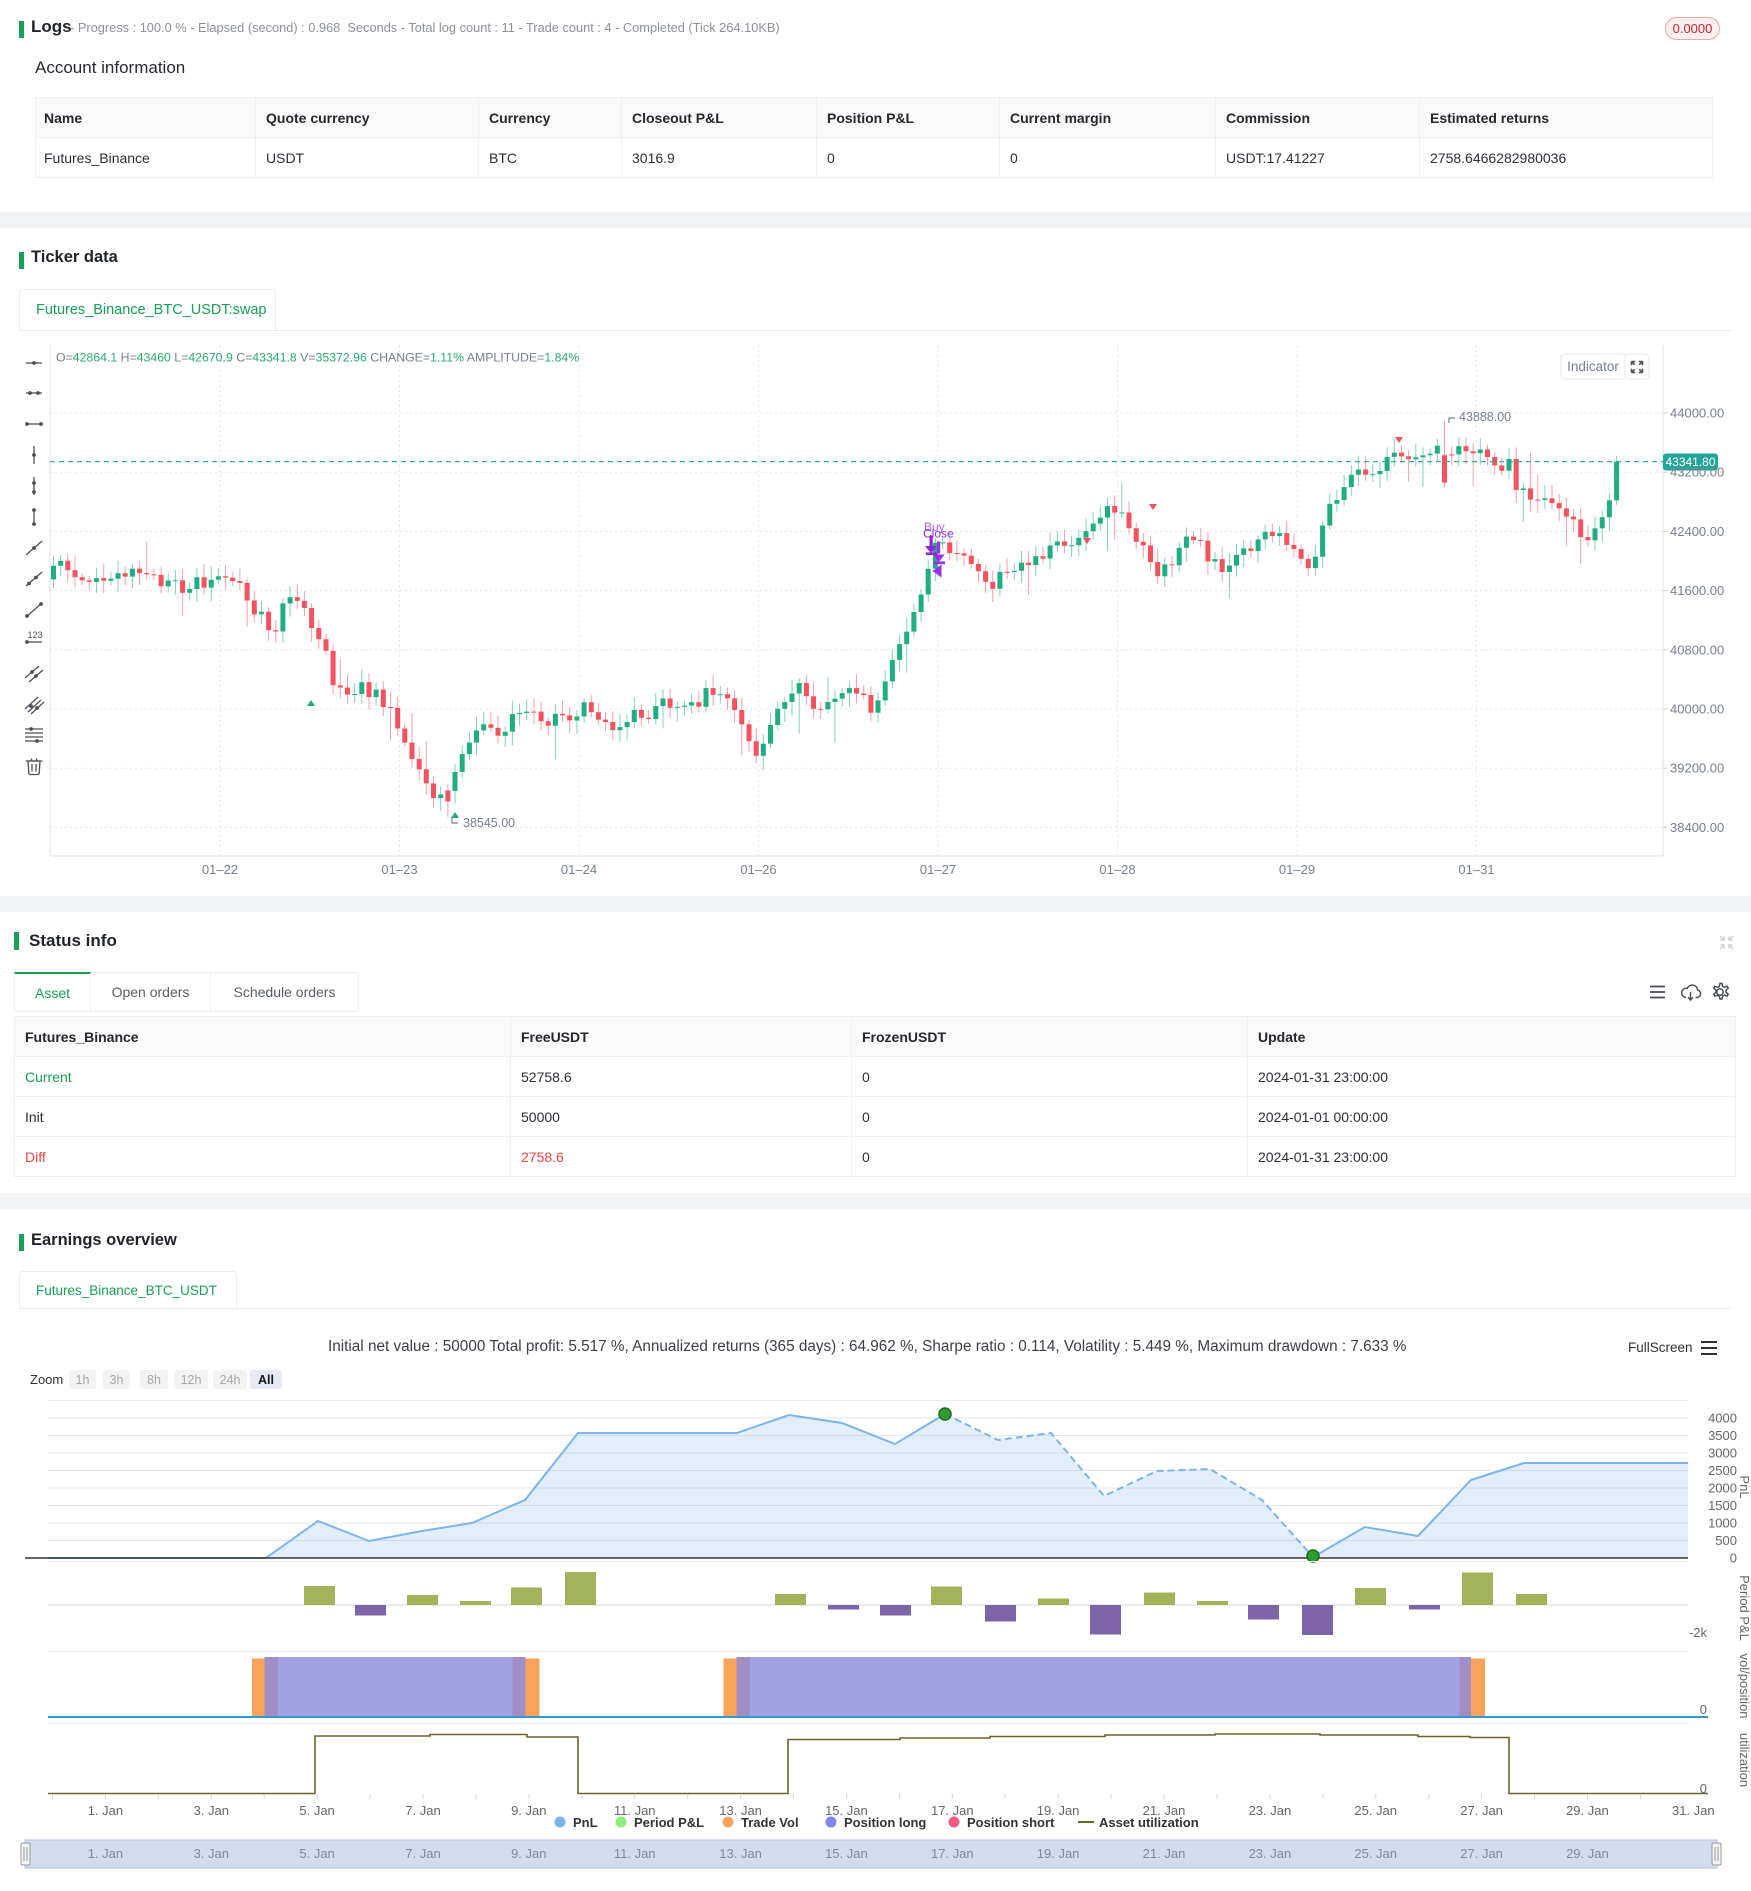 The height and width of the screenshot is (1891, 1751). What do you see at coordinates (938, 869) in the screenshot?
I see `svg-text: 01–27` at bounding box center [938, 869].